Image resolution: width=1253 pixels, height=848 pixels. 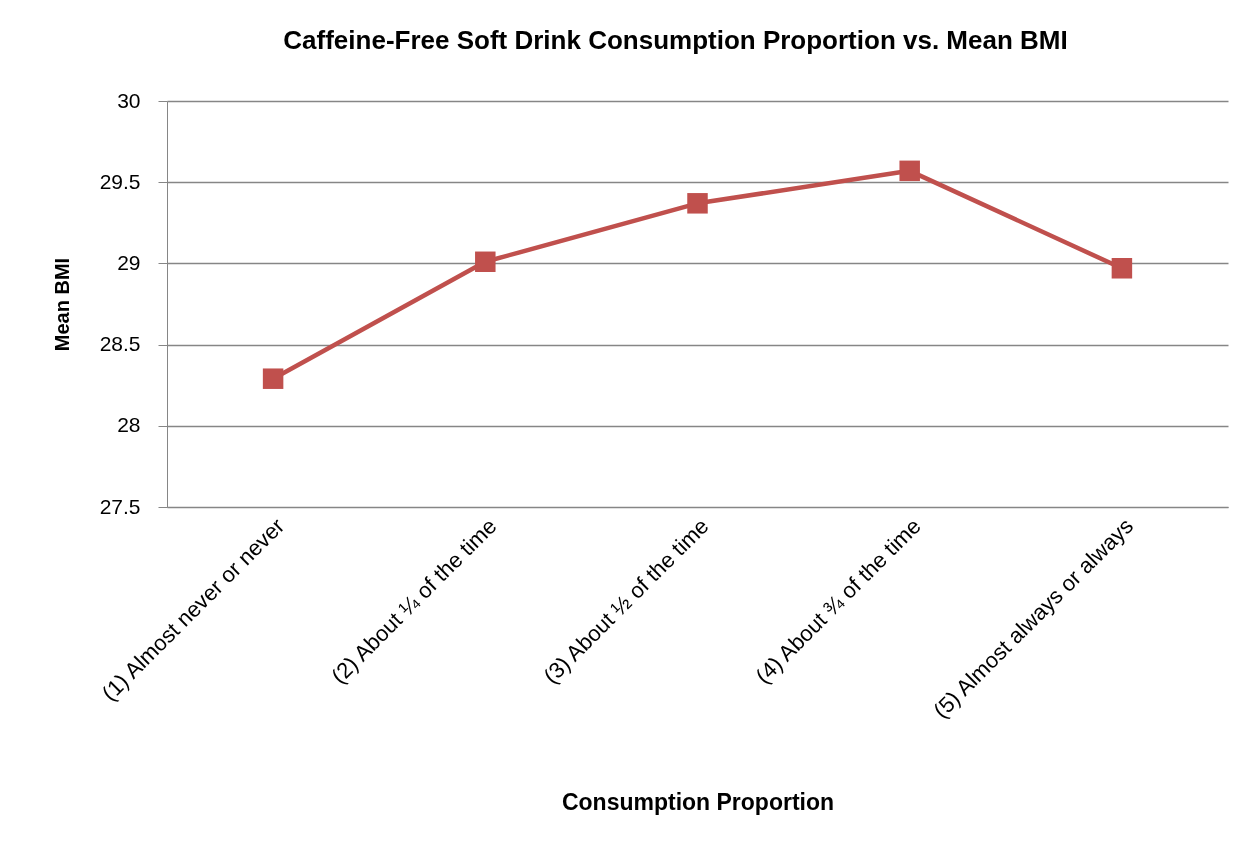 What do you see at coordinates (698, 801) in the screenshot?
I see `x-axis-title: Consumption Proportion` at bounding box center [698, 801].